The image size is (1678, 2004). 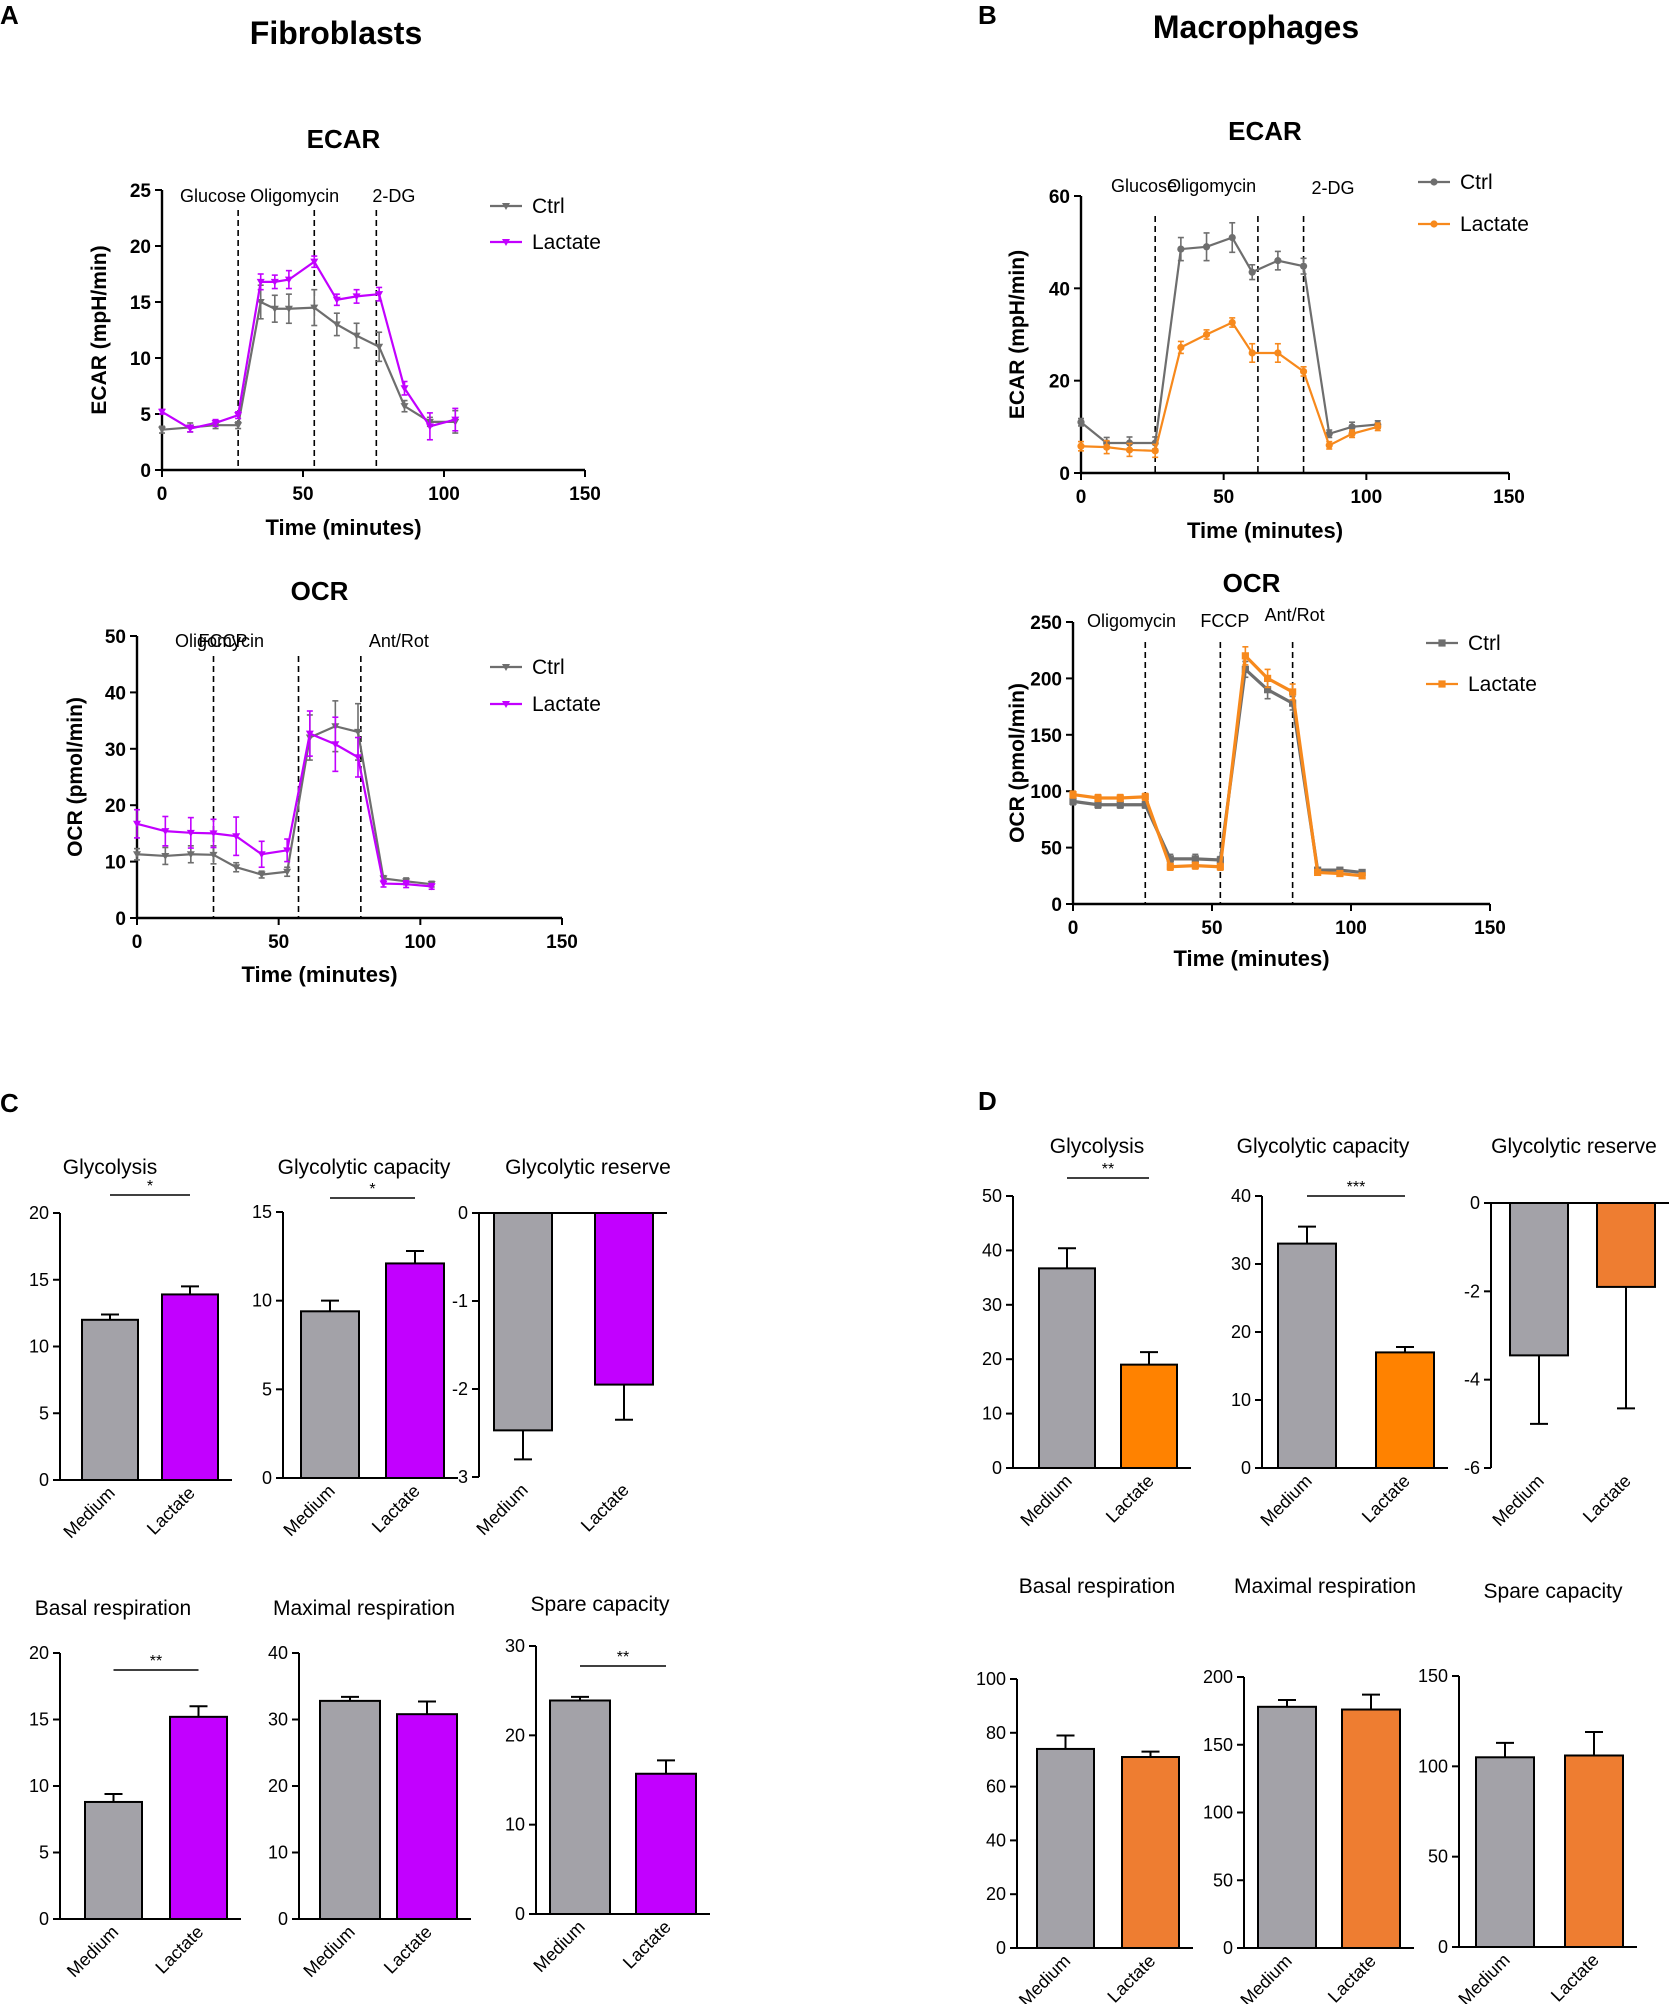 What do you see at coordinates (1046, 623) in the screenshot?
I see `y-tick-label: 250` at bounding box center [1046, 623].